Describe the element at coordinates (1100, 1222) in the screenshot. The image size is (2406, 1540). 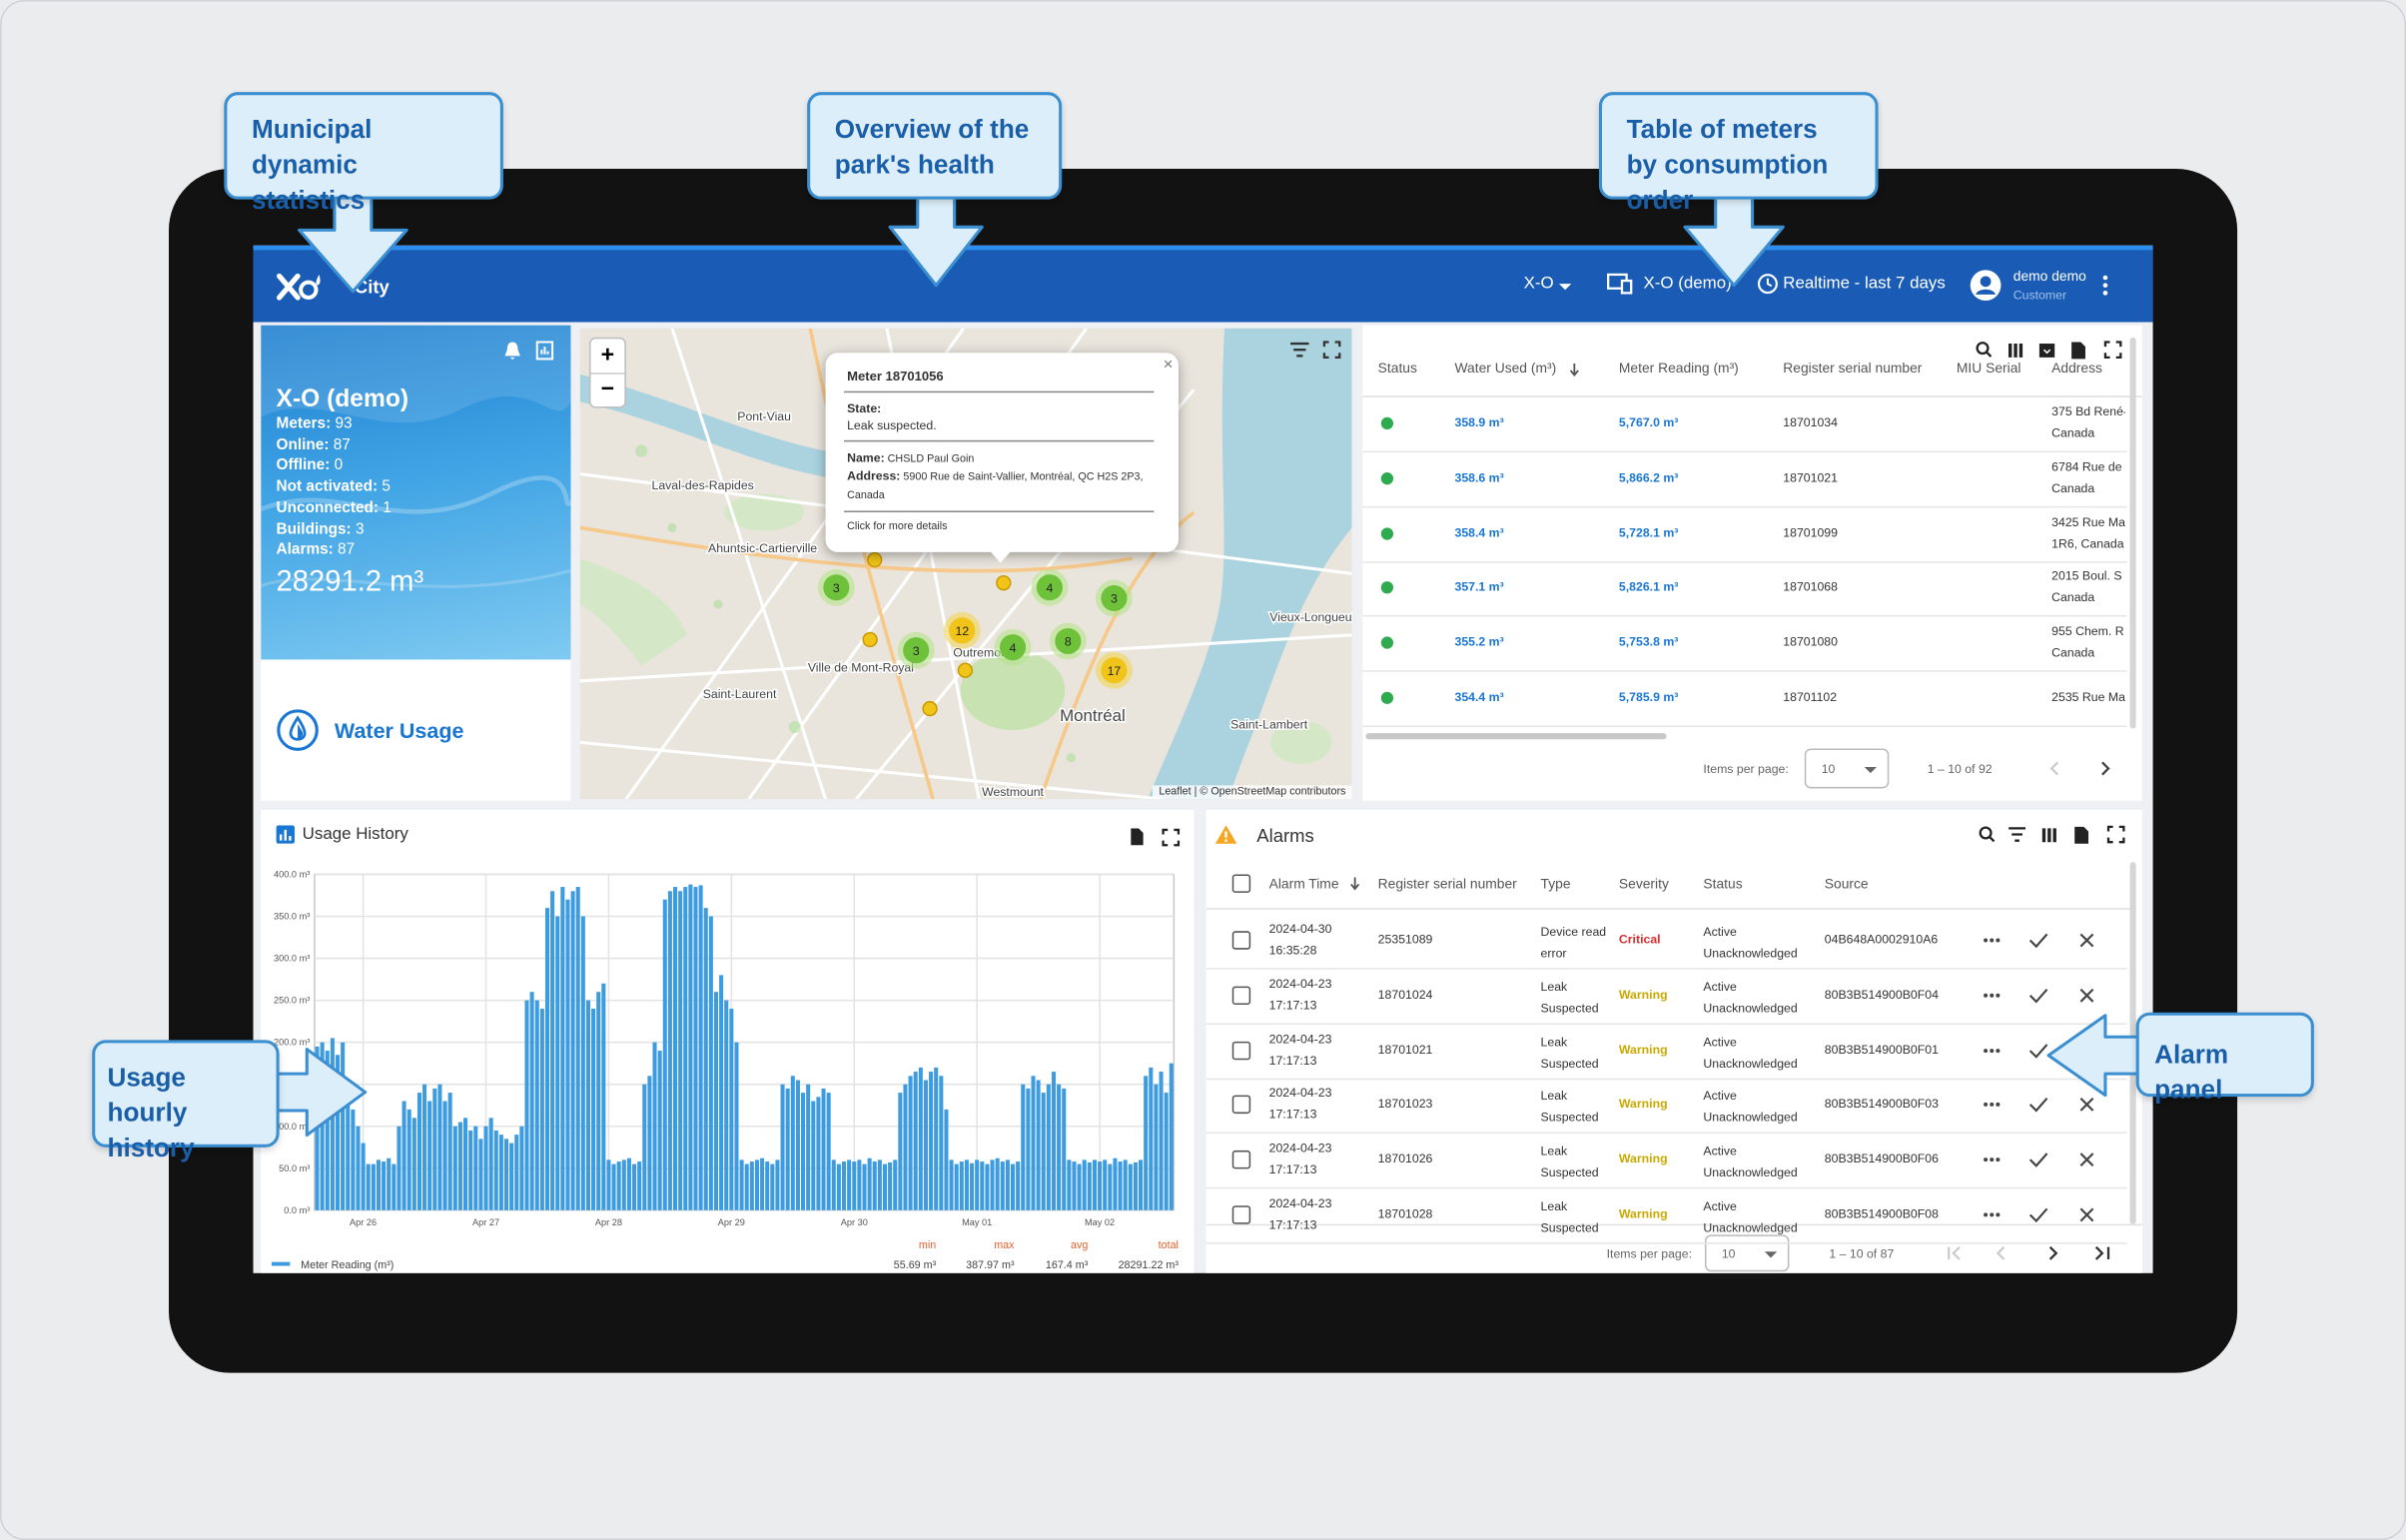
I see `x-tick-label: May 02` at that location.